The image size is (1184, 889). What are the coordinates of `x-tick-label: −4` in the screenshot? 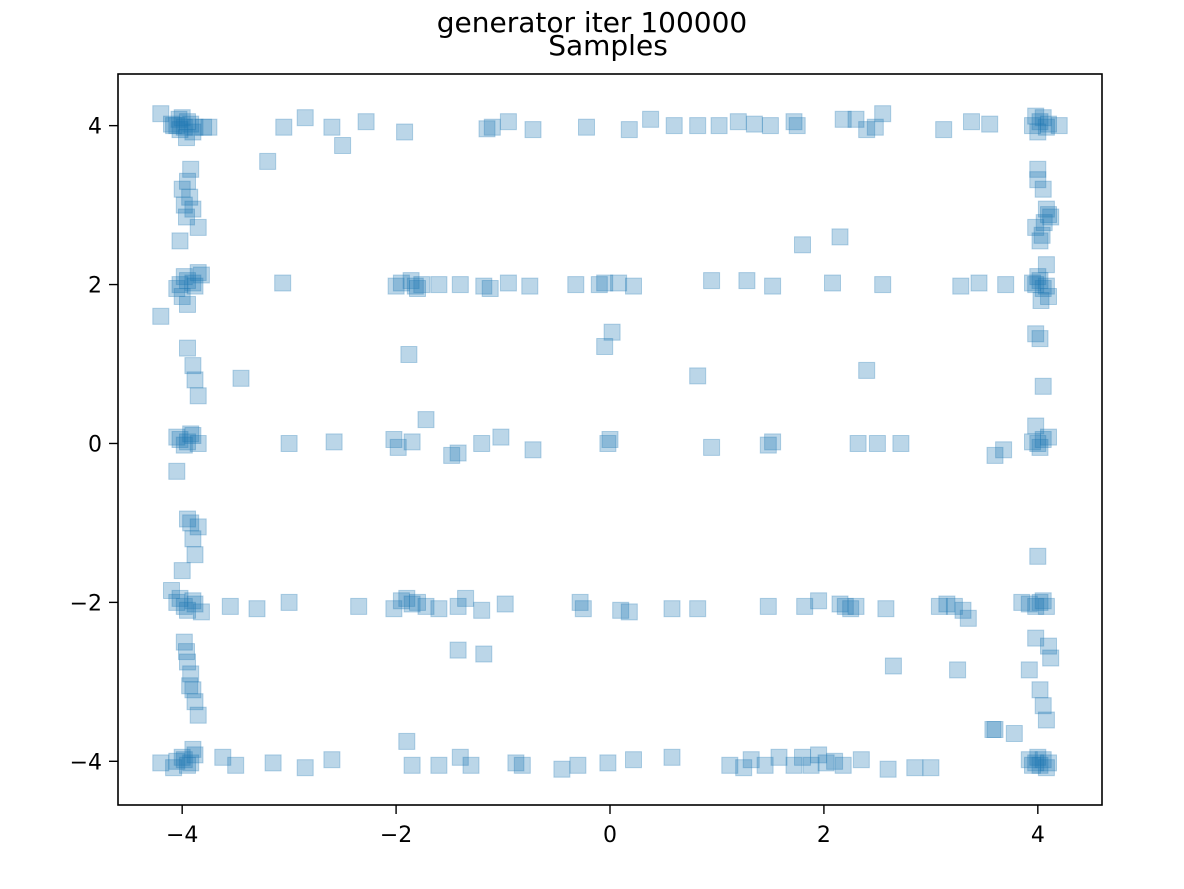 It's located at (182, 835).